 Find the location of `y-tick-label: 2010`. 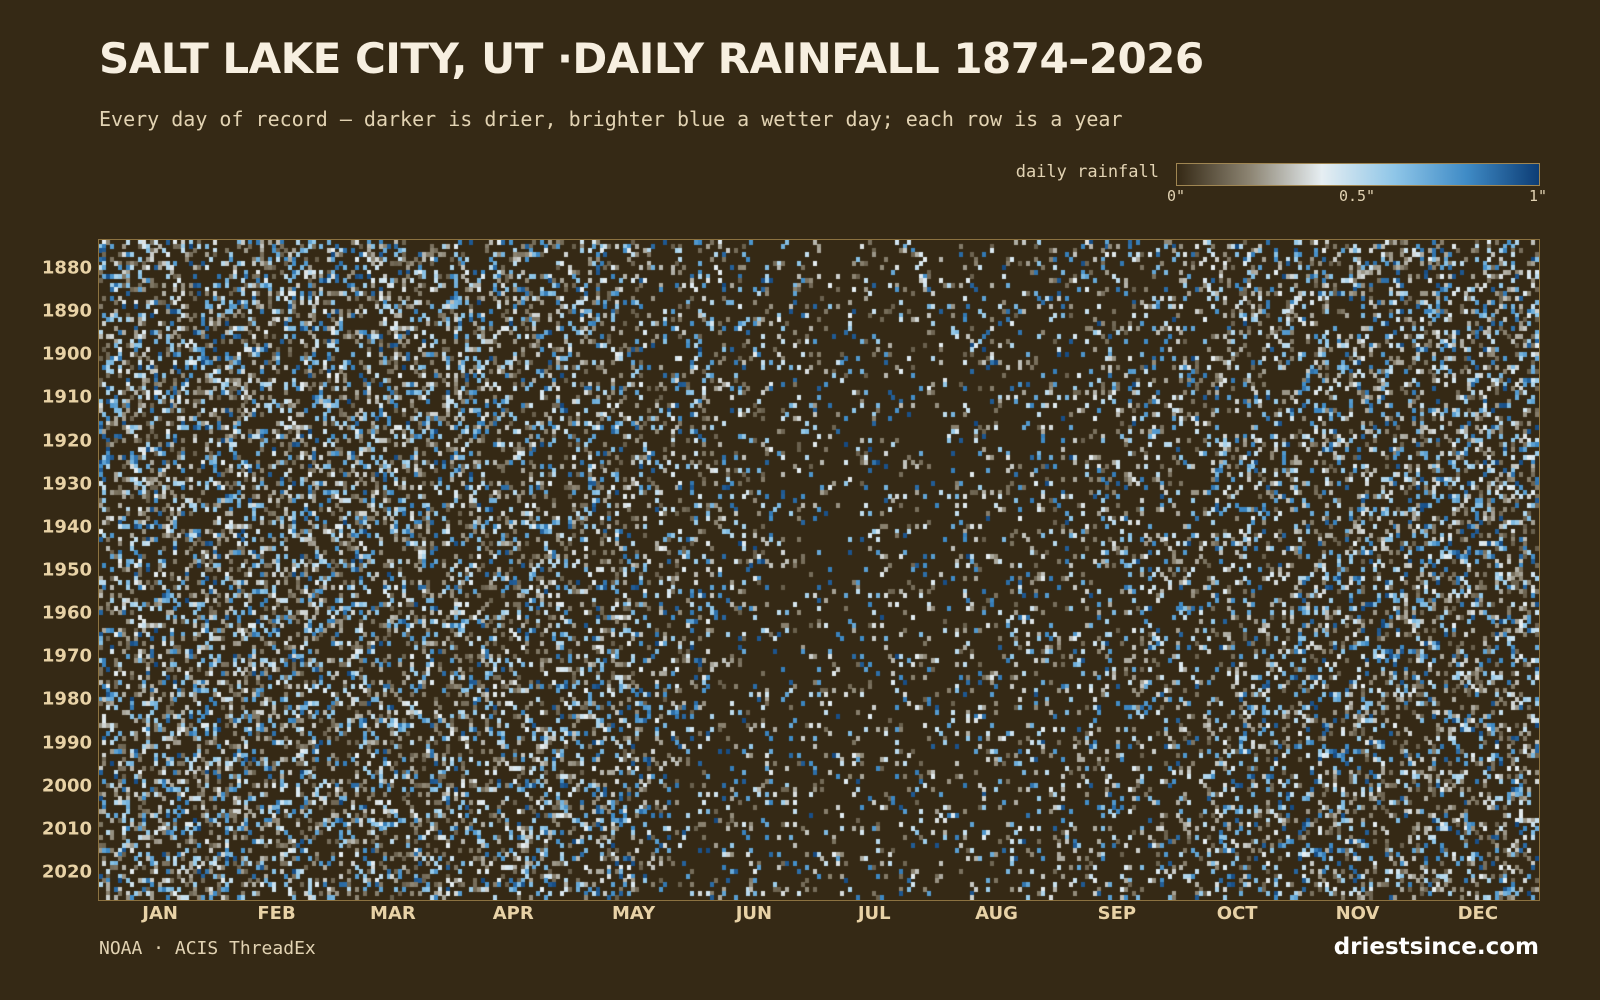

y-tick-label: 2010 is located at coordinates (66, 829).